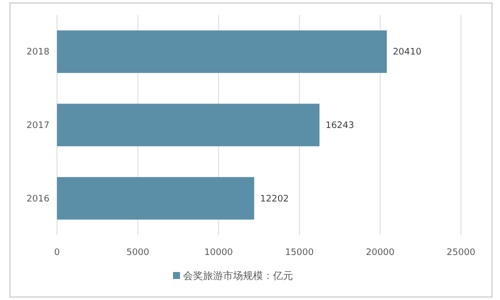 The image size is (500, 300). What do you see at coordinates (219, 253) in the screenshot?
I see `x-tick-label: 10000` at bounding box center [219, 253].